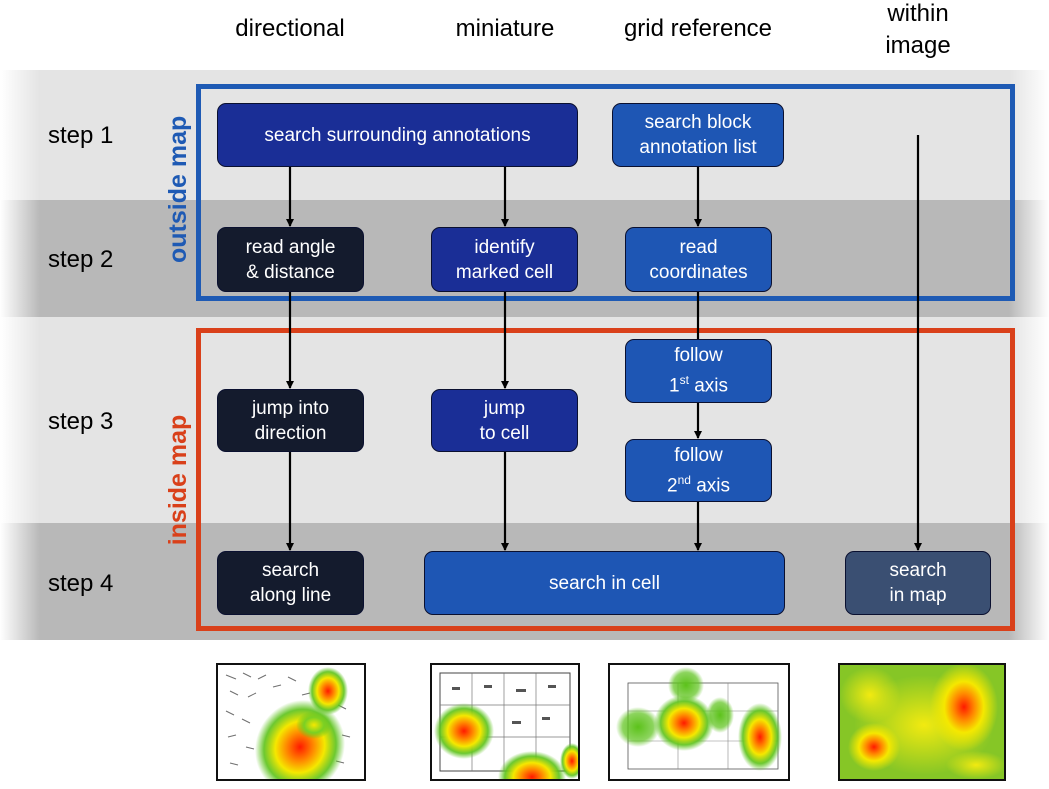 The height and width of the screenshot is (789, 1049). I want to click on search-surrounding-text: search surrounding annotations, so click(397, 135).